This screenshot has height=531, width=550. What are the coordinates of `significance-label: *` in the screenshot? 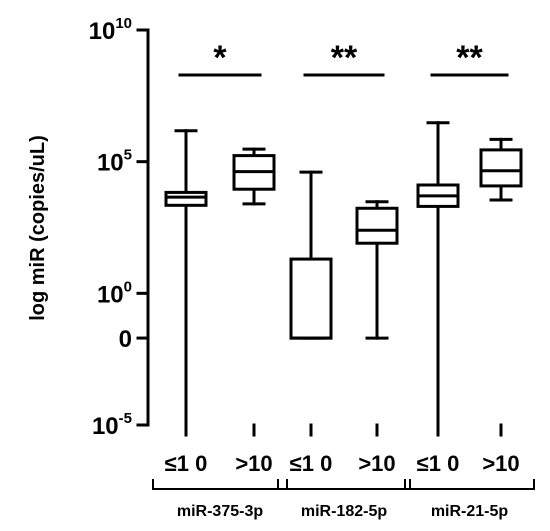 It's located at (220, 58).